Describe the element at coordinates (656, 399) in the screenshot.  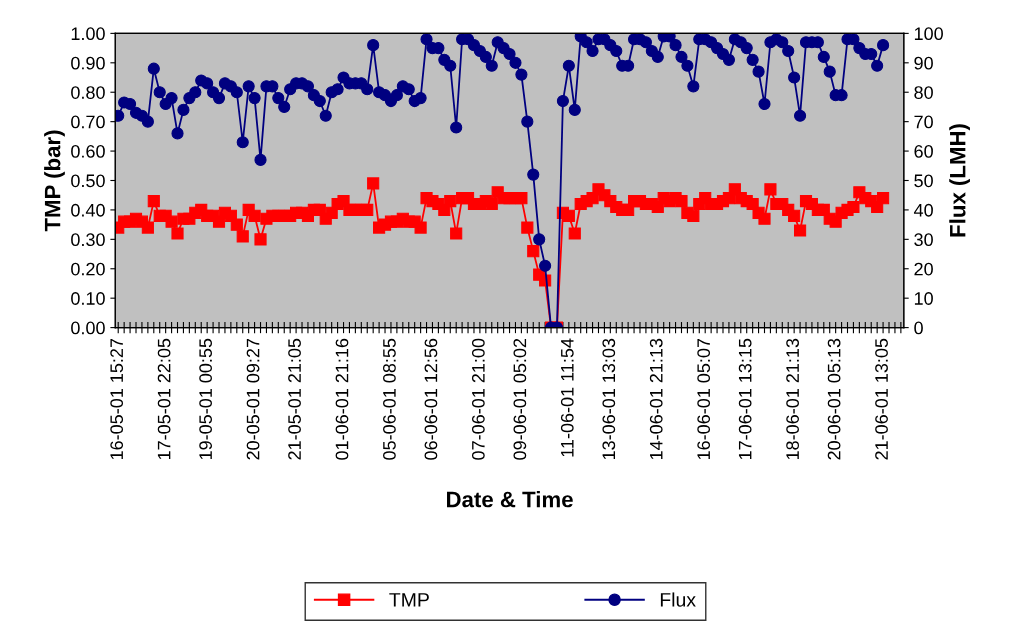
I see `x-tick-label: 14-06-01 21:13` at that location.